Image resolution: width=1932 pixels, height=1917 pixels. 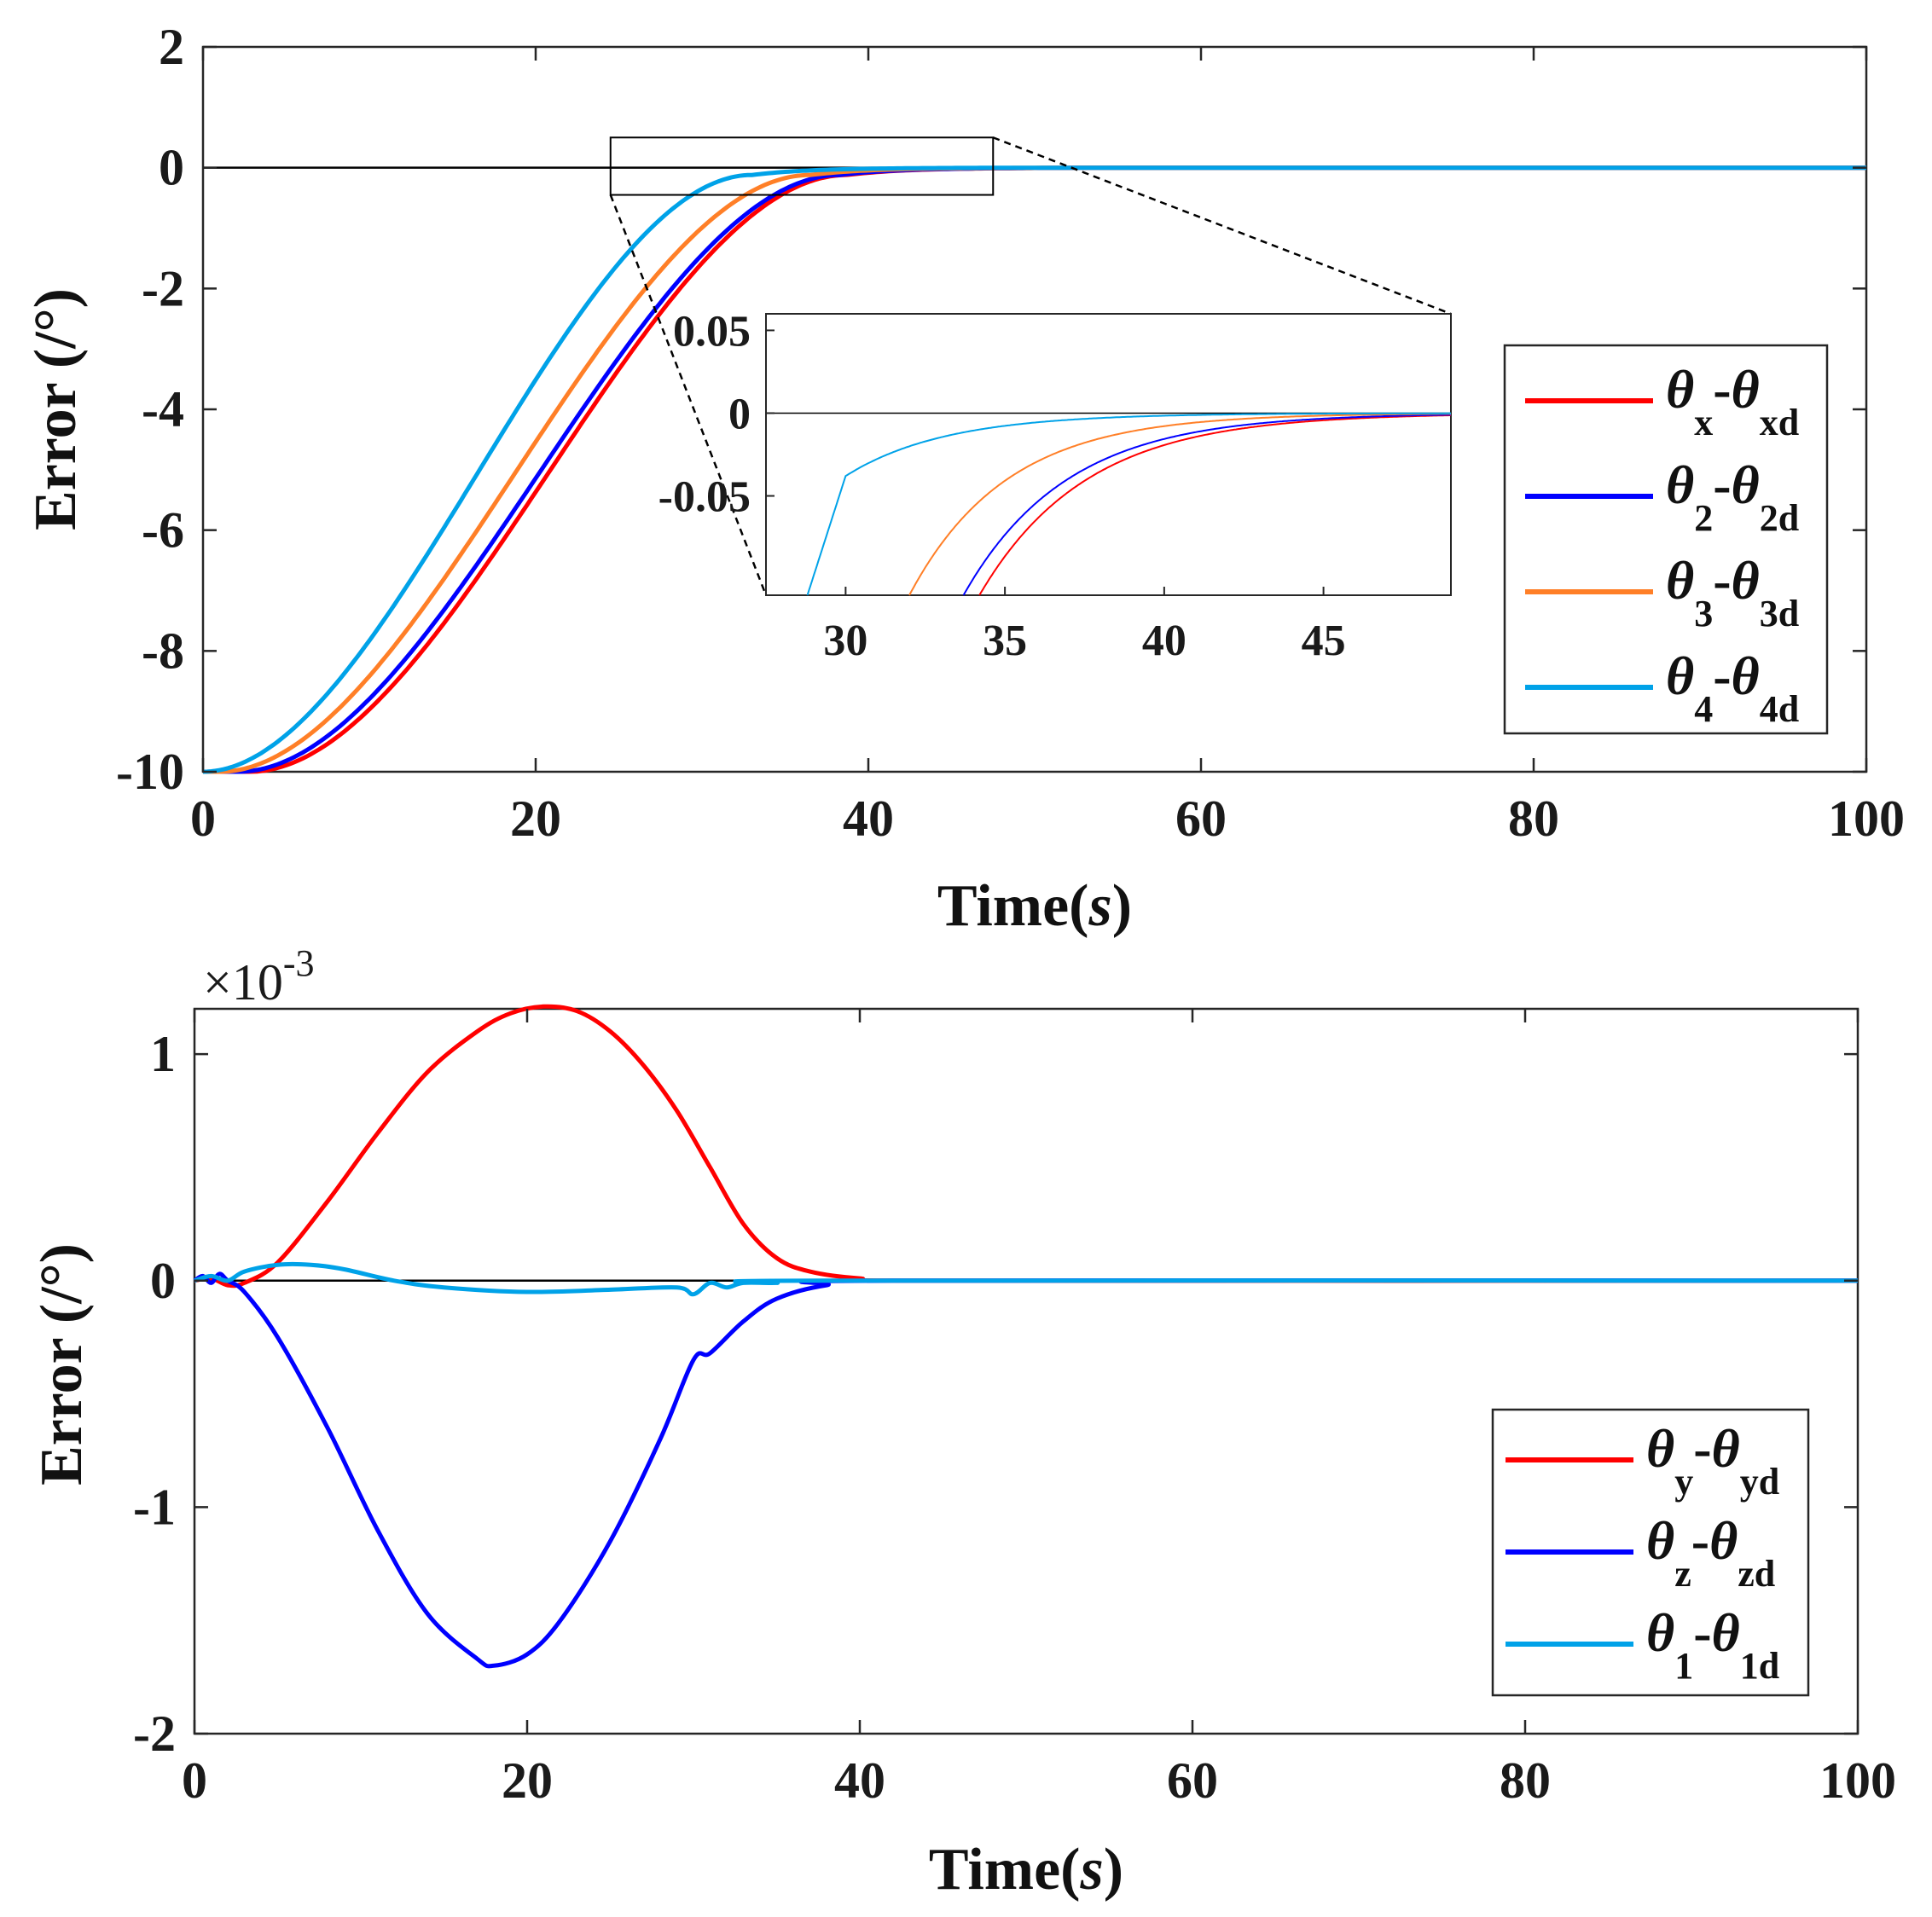 What do you see at coordinates (194, 1780) in the screenshot?
I see `bottom-x-tick-label: 0` at bounding box center [194, 1780].